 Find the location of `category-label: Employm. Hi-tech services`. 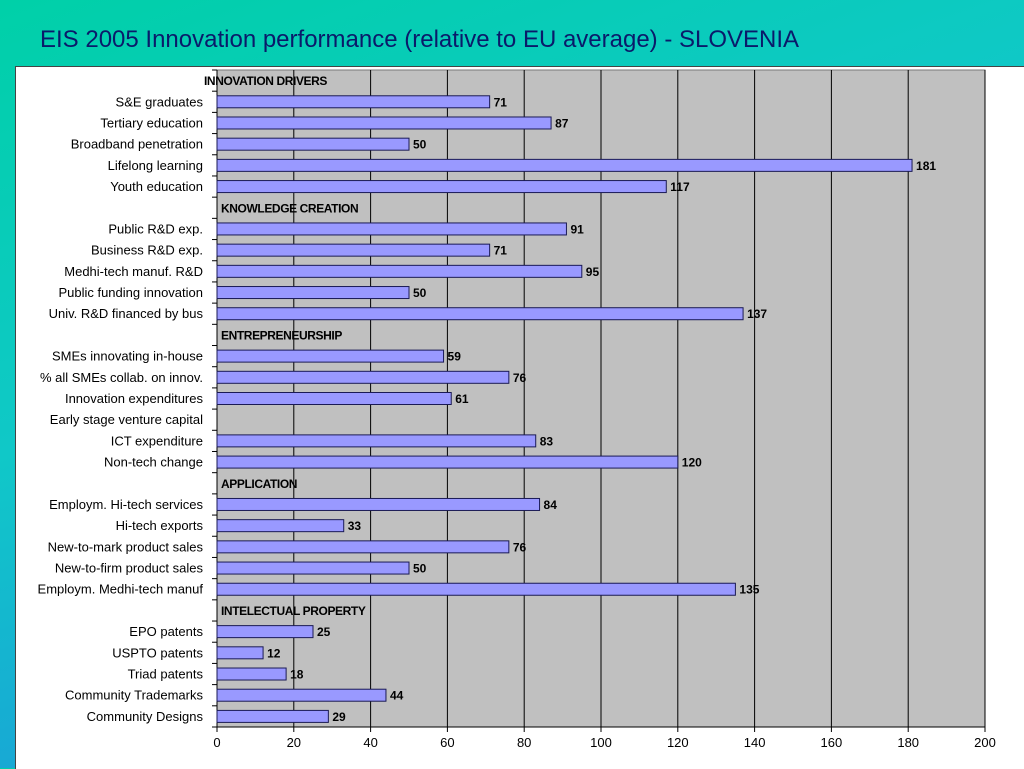

category-label: Employm. Hi-tech services is located at coordinates (126, 504).